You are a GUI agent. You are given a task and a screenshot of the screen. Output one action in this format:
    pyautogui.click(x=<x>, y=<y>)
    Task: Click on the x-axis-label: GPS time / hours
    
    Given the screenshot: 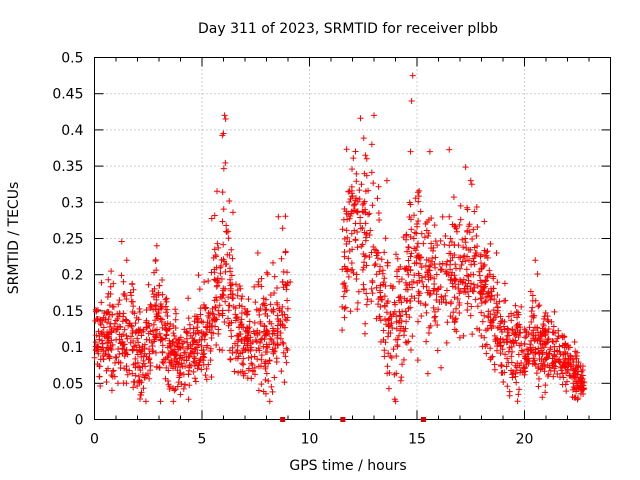 What is the action you would take?
    pyautogui.click(x=347, y=466)
    